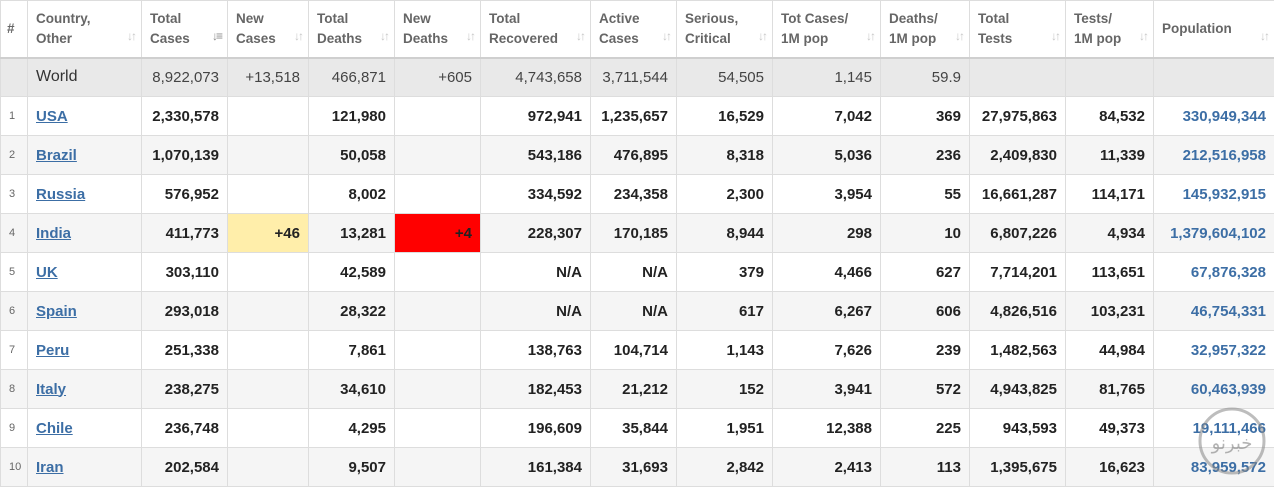  I want to click on cases-per-million-cell: 5,036, so click(826, 155).